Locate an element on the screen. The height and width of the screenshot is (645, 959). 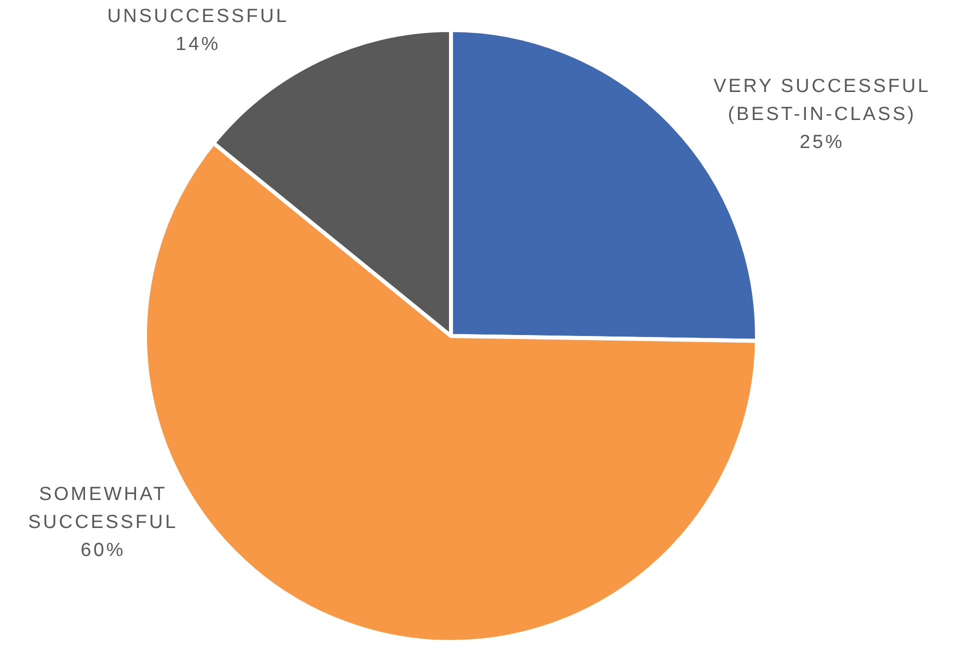
data-label: 14% is located at coordinates (198, 44).